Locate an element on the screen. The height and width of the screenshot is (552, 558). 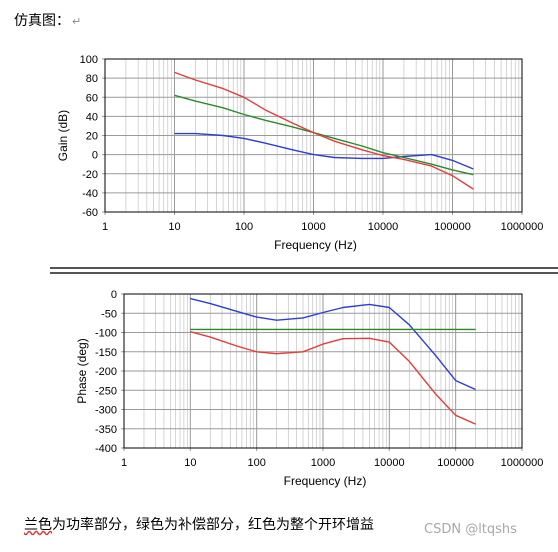
chart2-y-tick-label: -150 is located at coordinates (106, 353).